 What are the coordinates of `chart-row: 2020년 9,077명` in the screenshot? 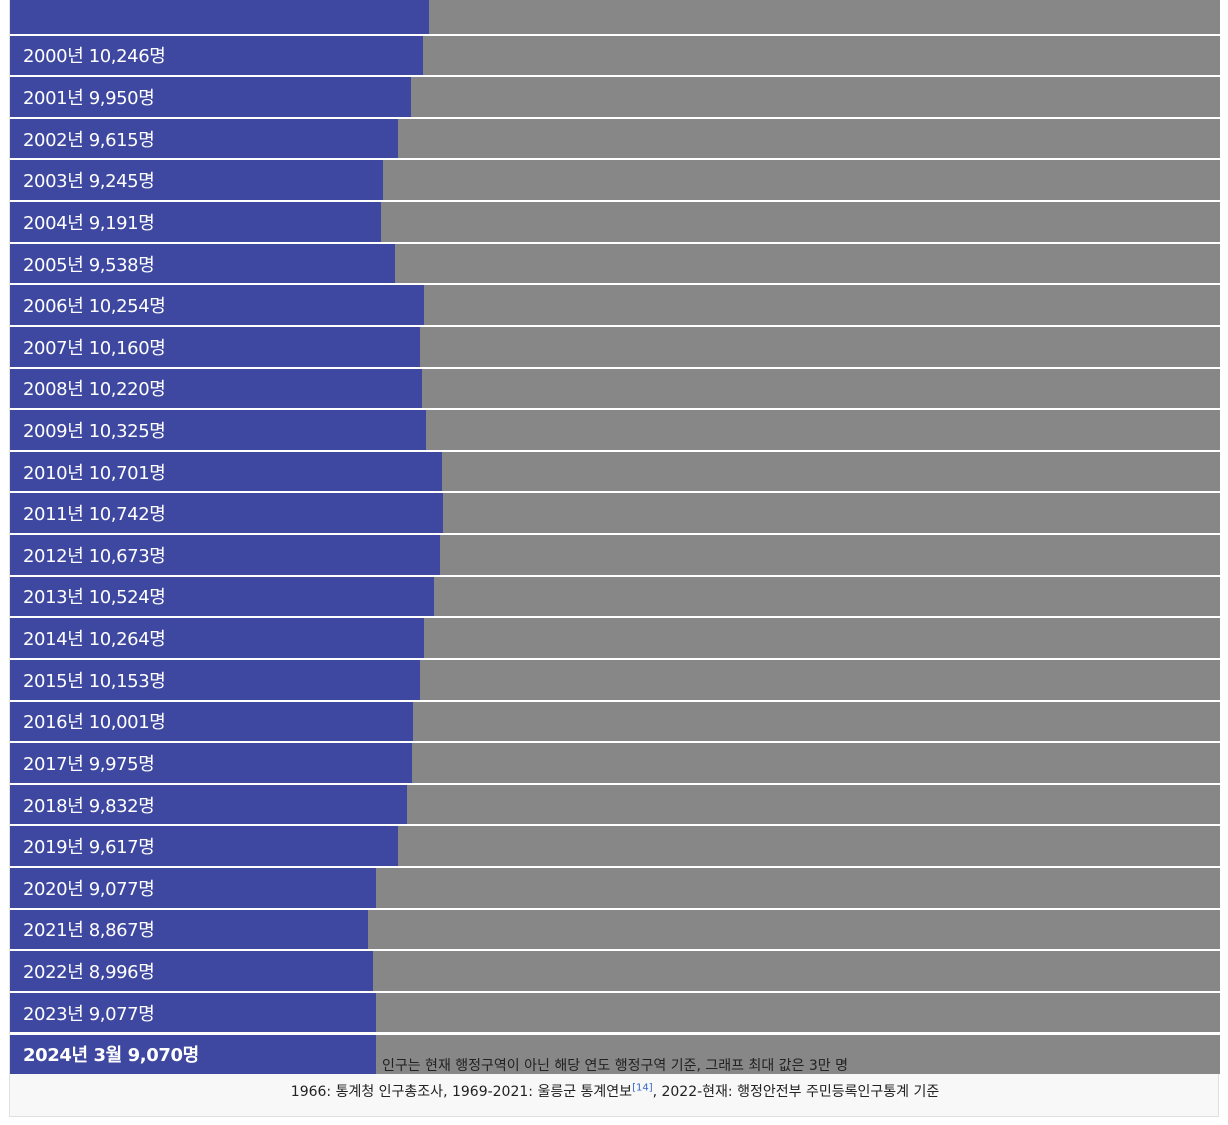 It's located at (615, 888).